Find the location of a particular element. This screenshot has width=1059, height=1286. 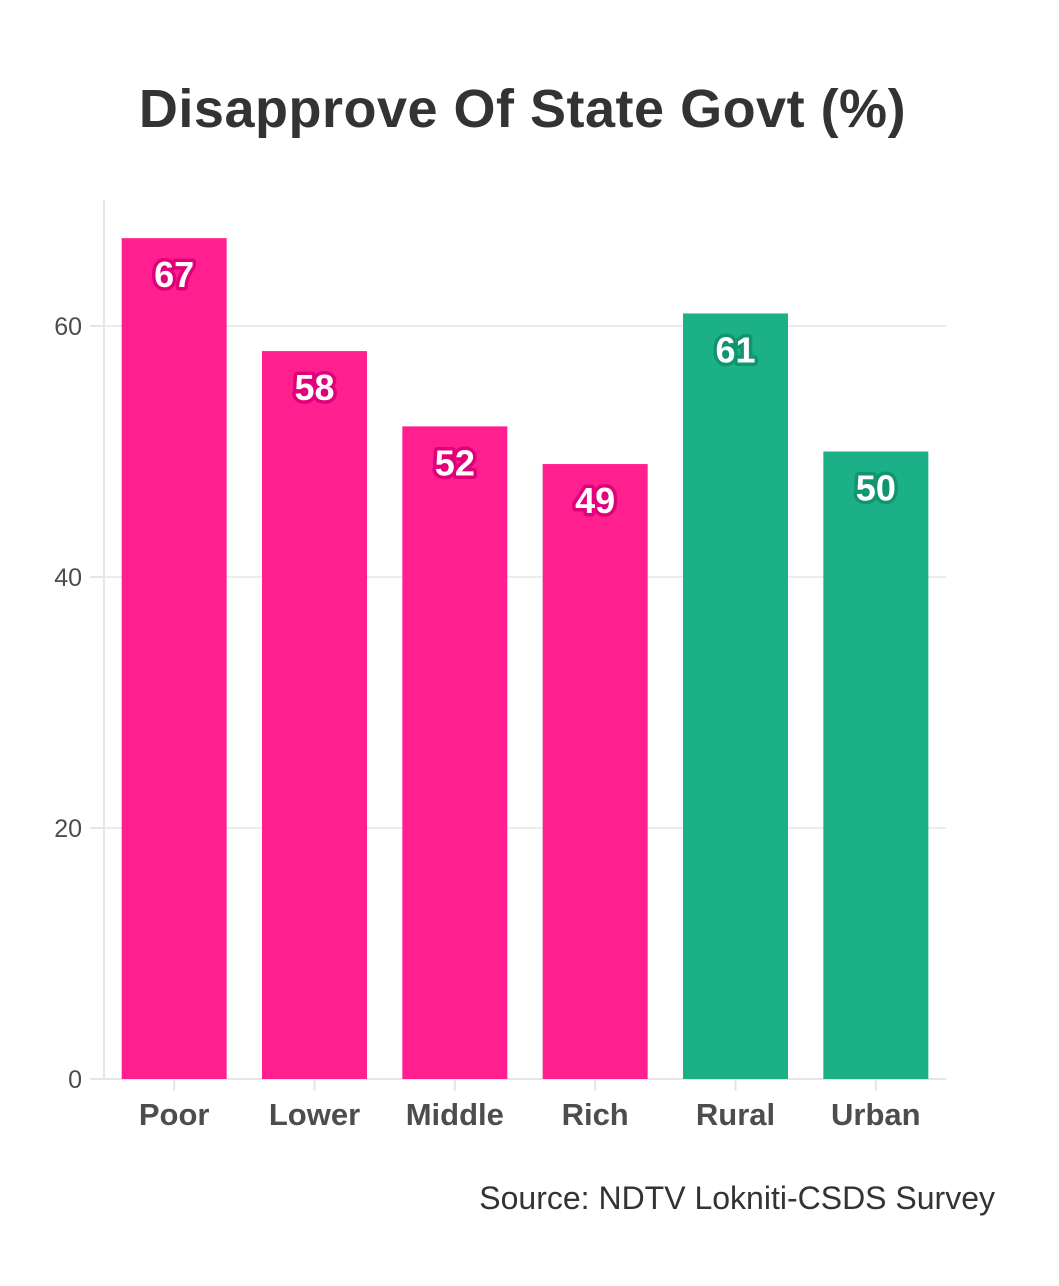

x-tick-label: Rural is located at coordinates (735, 1114).